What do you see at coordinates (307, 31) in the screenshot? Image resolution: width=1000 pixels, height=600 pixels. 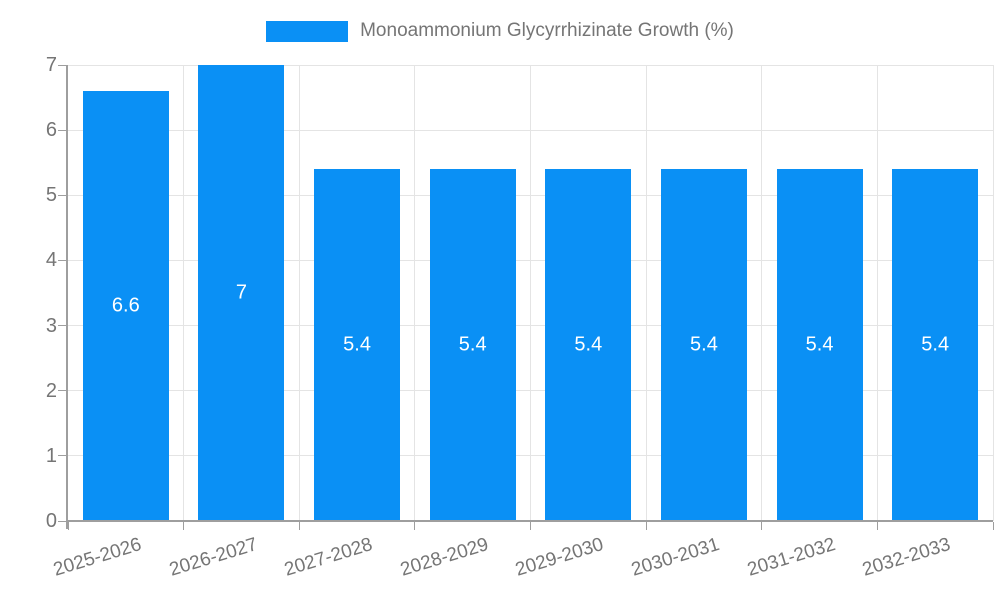 I see `legend-swatch-icon` at bounding box center [307, 31].